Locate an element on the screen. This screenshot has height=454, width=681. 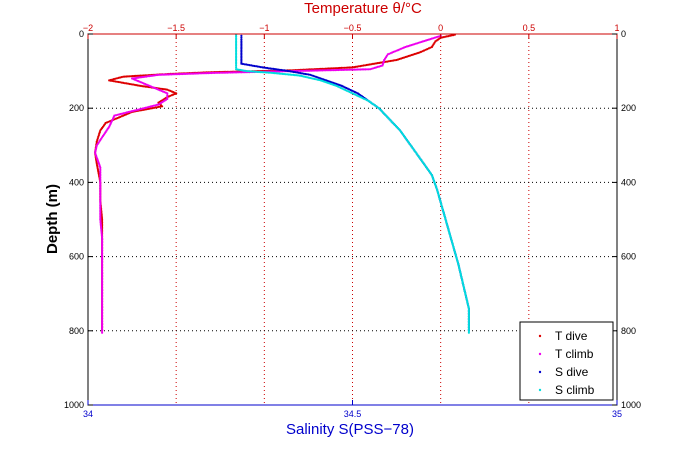
legend-label-t-climb: T climb is located at coordinates (574, 354).